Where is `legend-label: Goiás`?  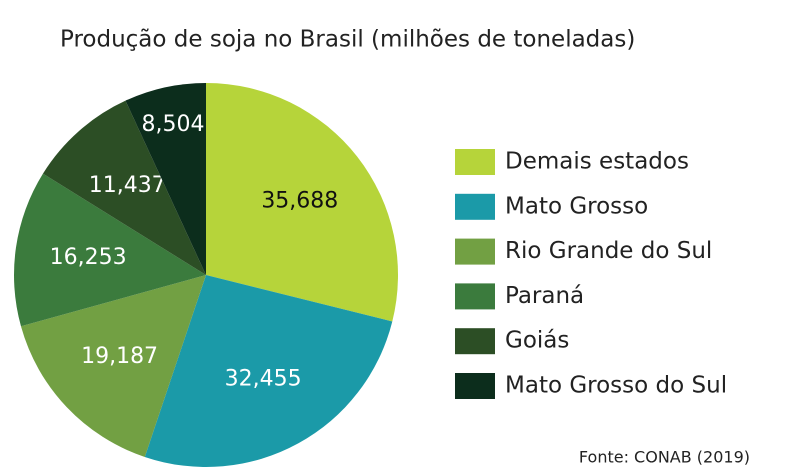
legend-label: Goiás is located at coordinates (537, 341).